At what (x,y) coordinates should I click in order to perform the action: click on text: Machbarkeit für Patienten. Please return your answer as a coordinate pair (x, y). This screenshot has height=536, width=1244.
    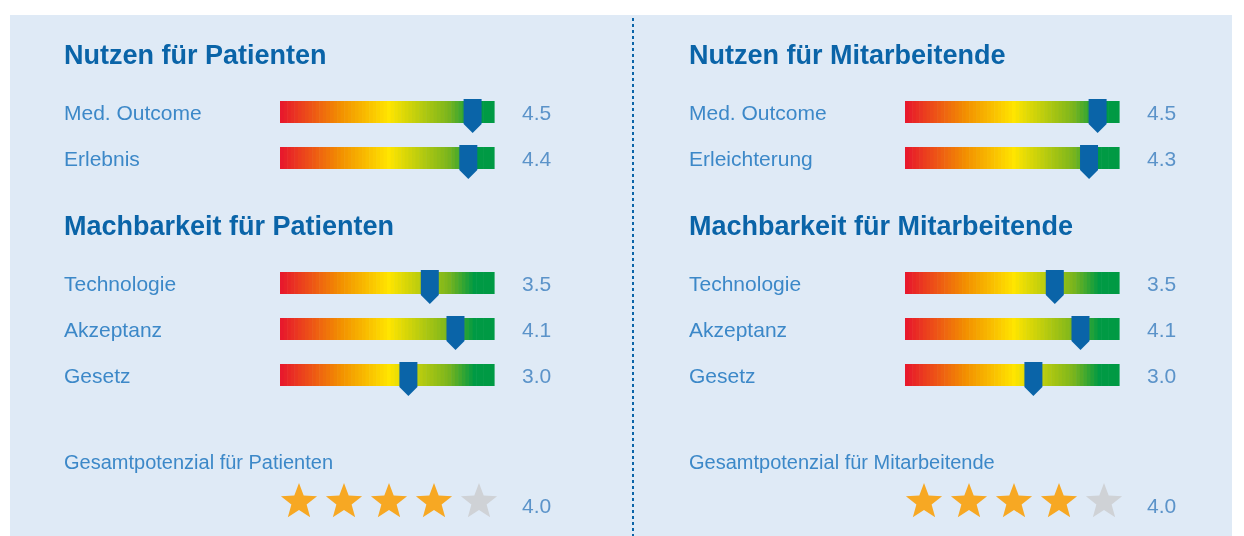
    Looking at the image, I should click on (229, 226).